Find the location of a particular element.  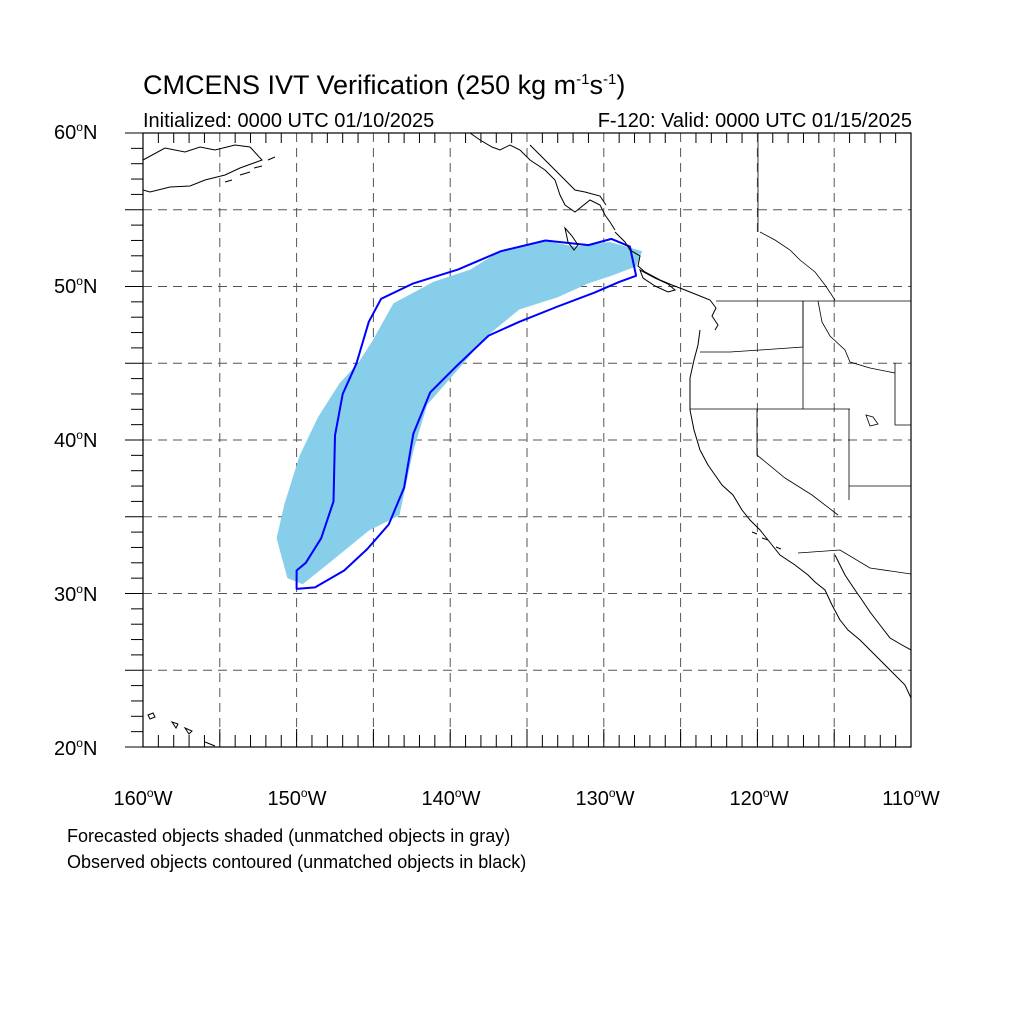

map-title: CMCENS IVT Verification (250 kg m-1s-1) is located at coordinates (384, 85).